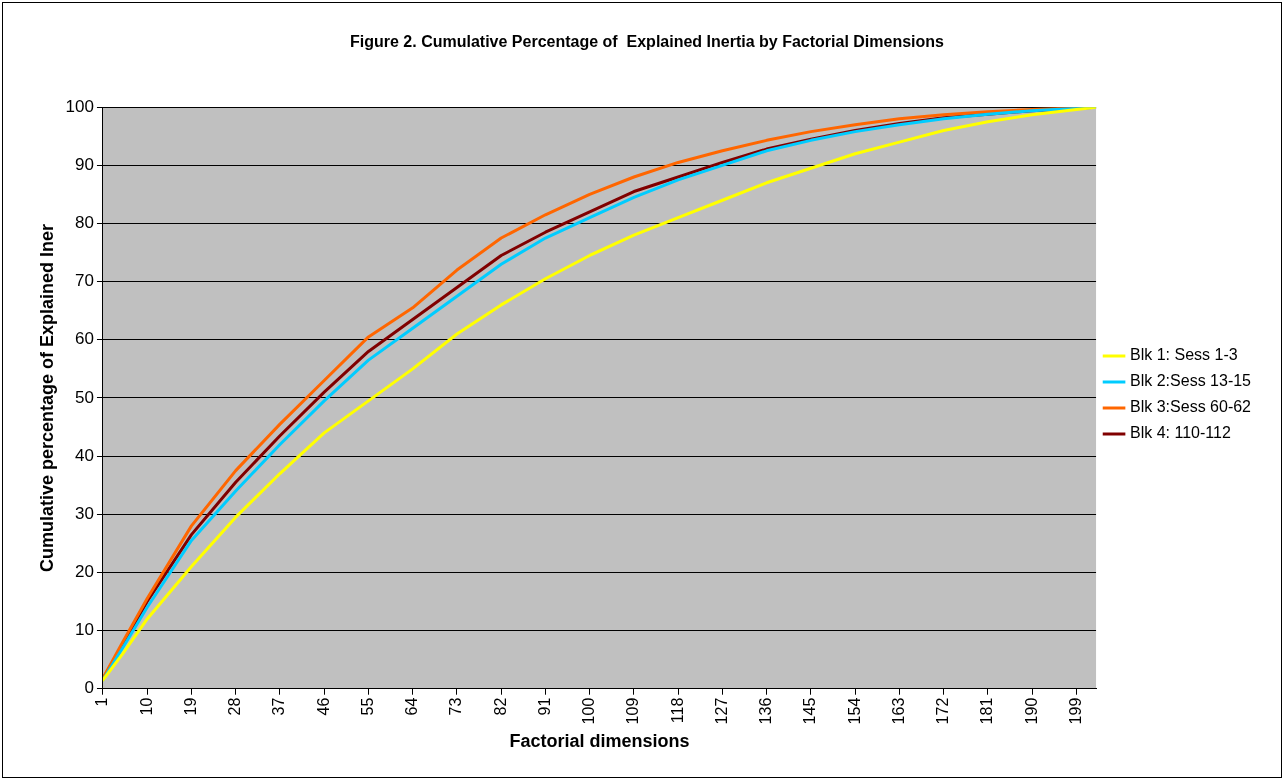  I want to click on y-tick-label: 50, so click(84, 397).